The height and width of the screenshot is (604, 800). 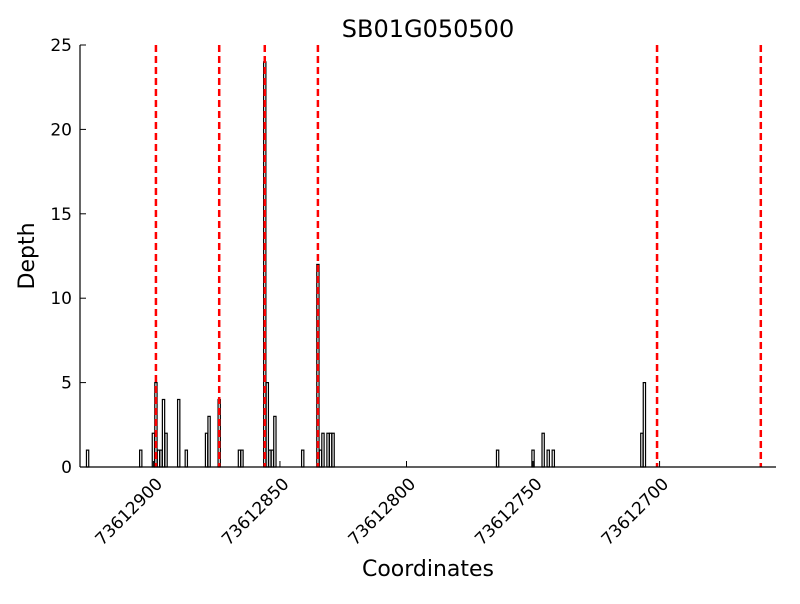 What do you see at coordinates (508, 511) in the screenshot?
I see `x-tick-label: 73612750` at bounding box center [508, 511].